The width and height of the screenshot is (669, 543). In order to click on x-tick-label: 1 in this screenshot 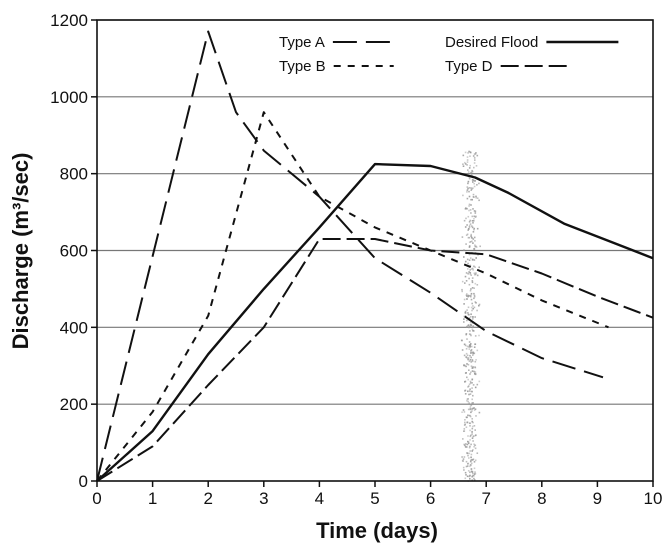, I will do `click(152, 498)`.